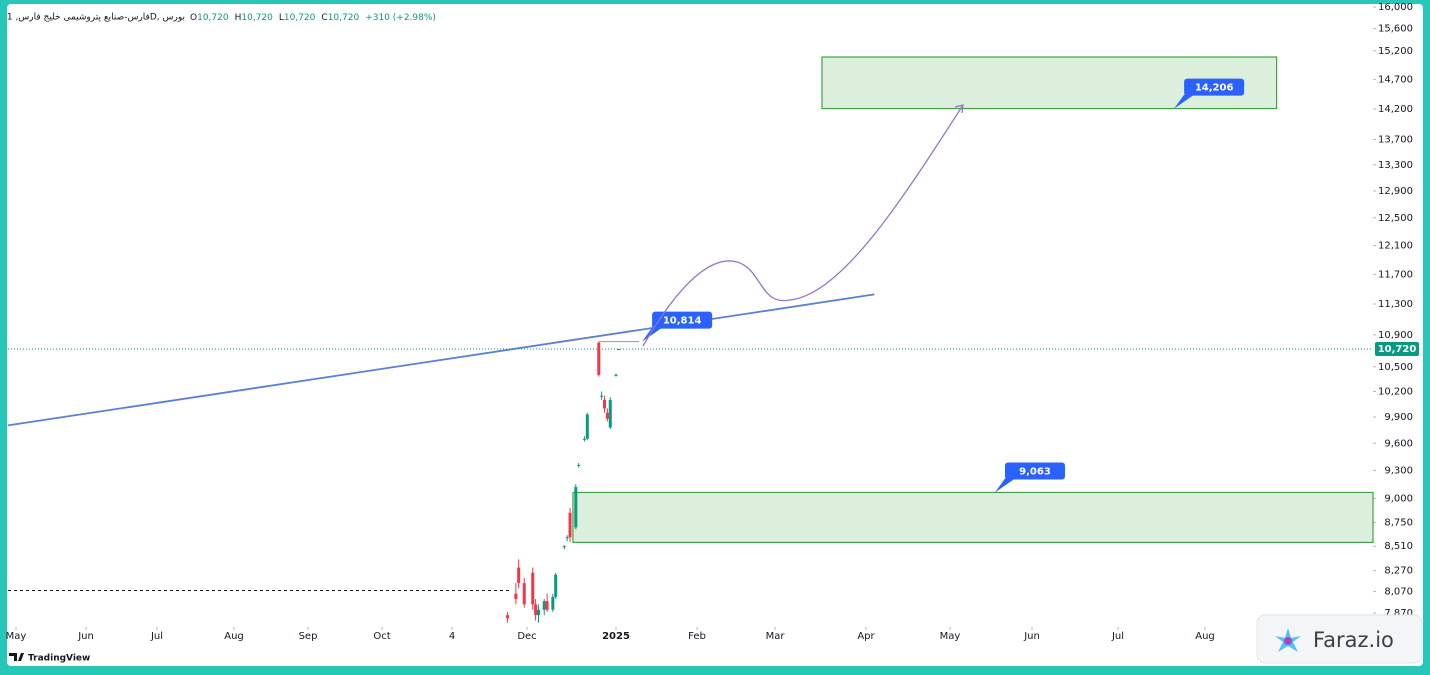 The width and height of the screenshot is (1430, 675). I want to click on y-tick-label: 13,700, so click(1395, 140).